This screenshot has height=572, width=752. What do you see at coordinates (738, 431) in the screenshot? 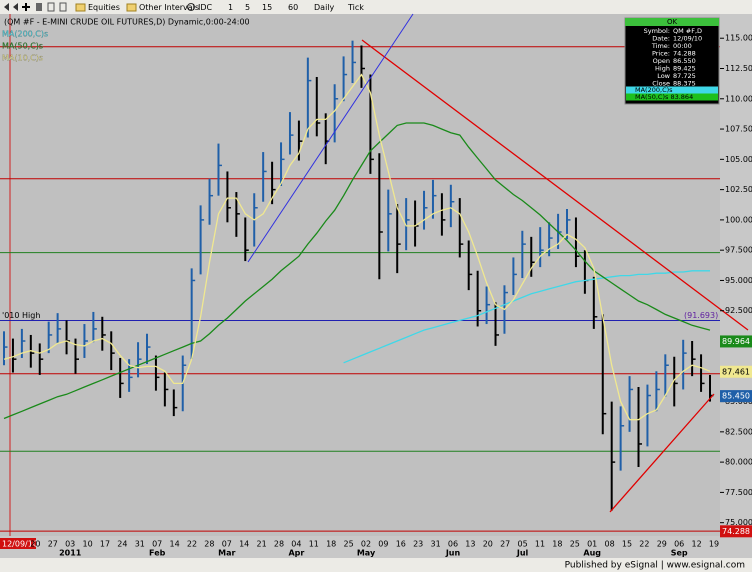
I see `y-tick-label: 82.500` at bounding box center [738, 431].